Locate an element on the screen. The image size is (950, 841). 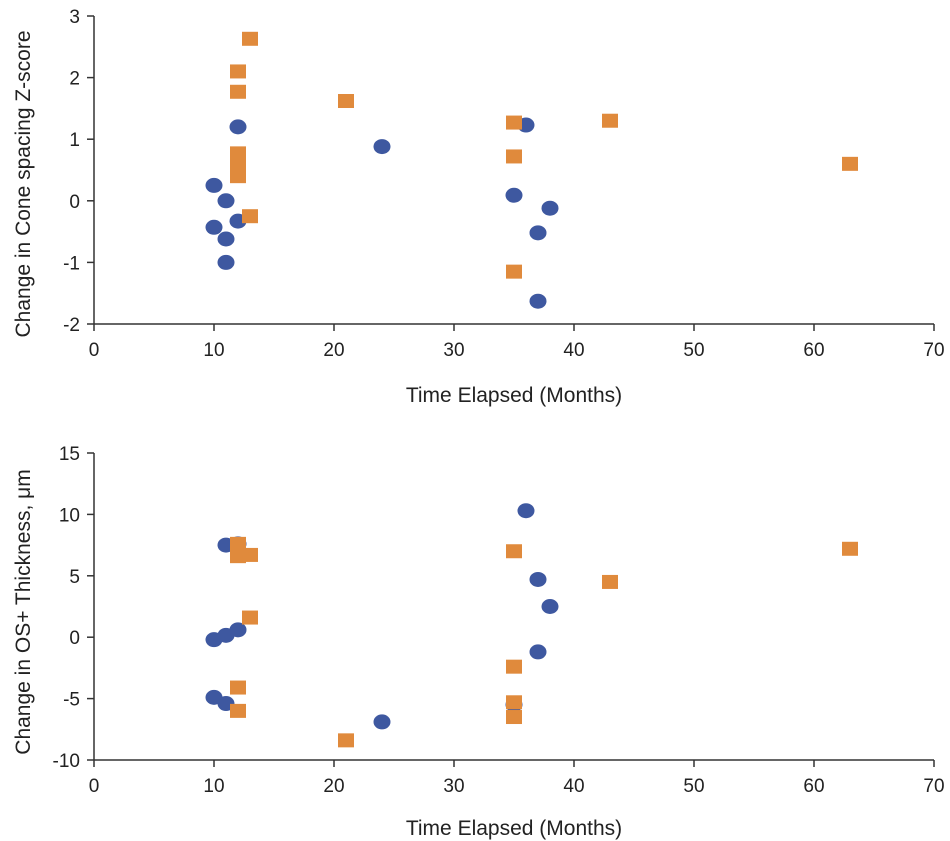
y-tick-label: -5 is located at coordinates (71, 700).